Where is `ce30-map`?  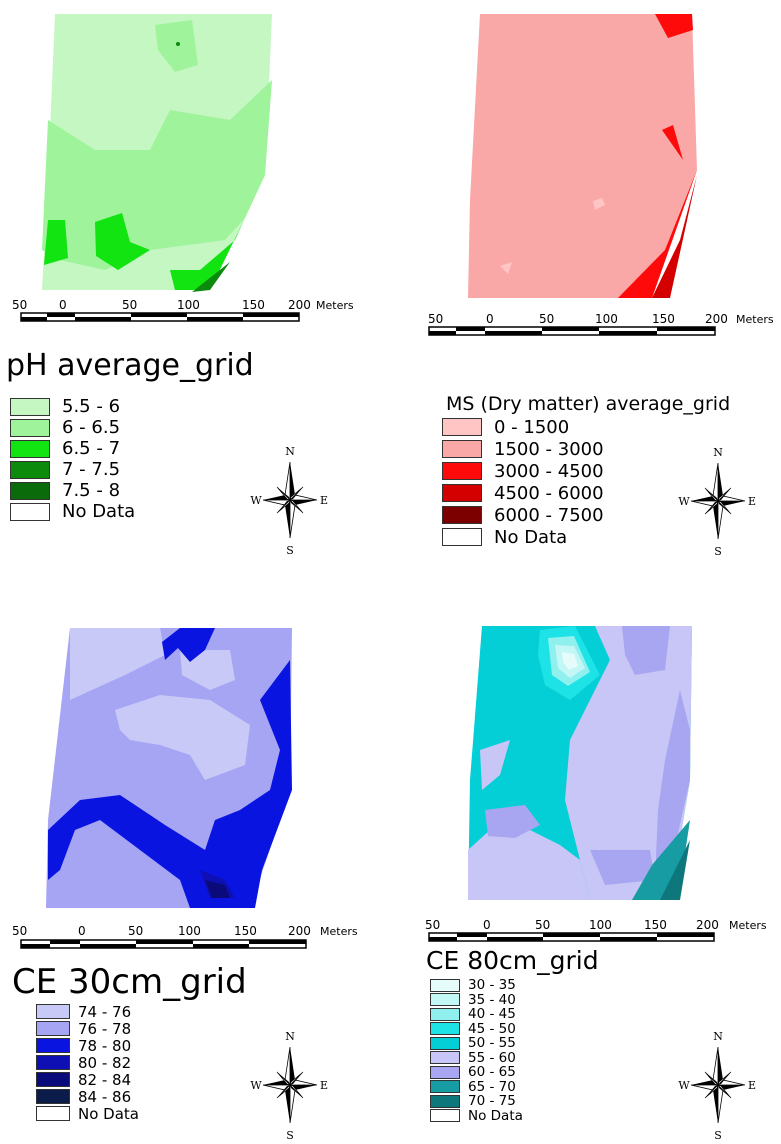
ce30-map is located at coordinates (169, 768).